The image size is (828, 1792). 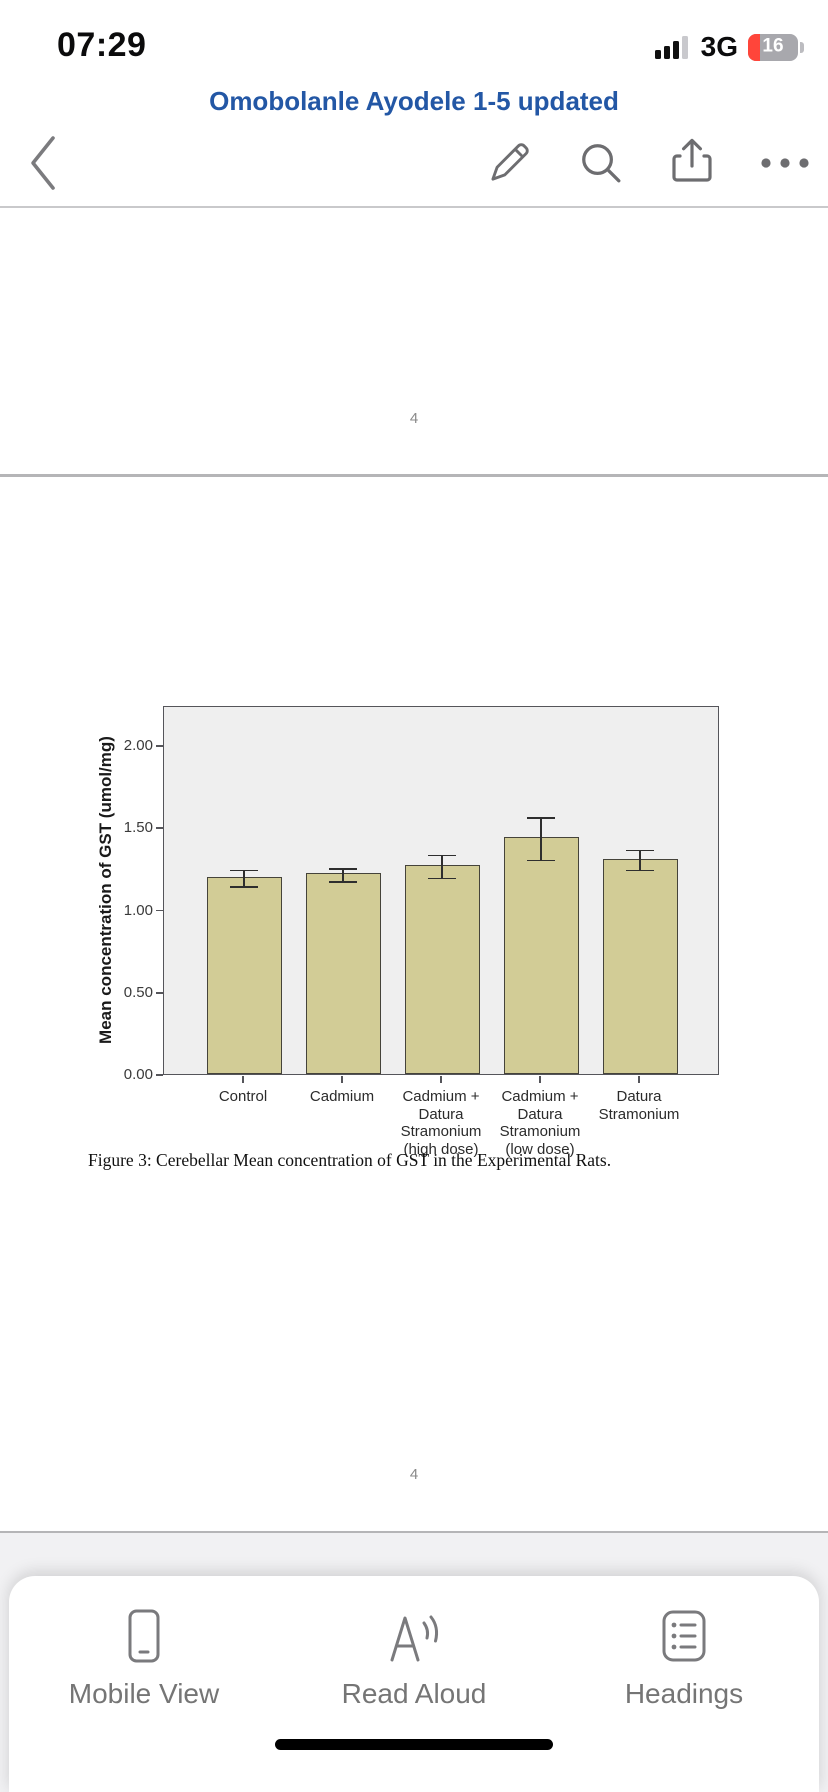 What do you see at coordinates (144, 1636) in the screenshot?
I see `phone-icon` at bounding box center [144, 1636].